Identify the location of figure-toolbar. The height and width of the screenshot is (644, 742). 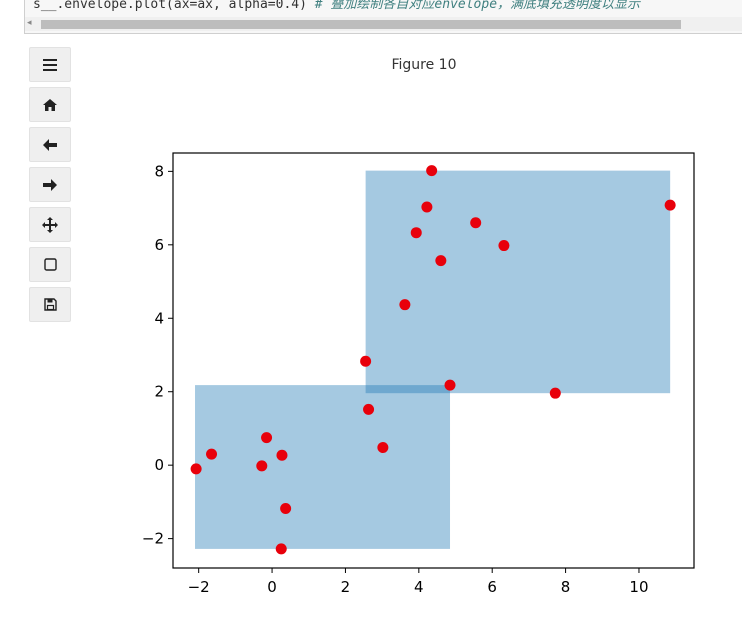
(50, 187).